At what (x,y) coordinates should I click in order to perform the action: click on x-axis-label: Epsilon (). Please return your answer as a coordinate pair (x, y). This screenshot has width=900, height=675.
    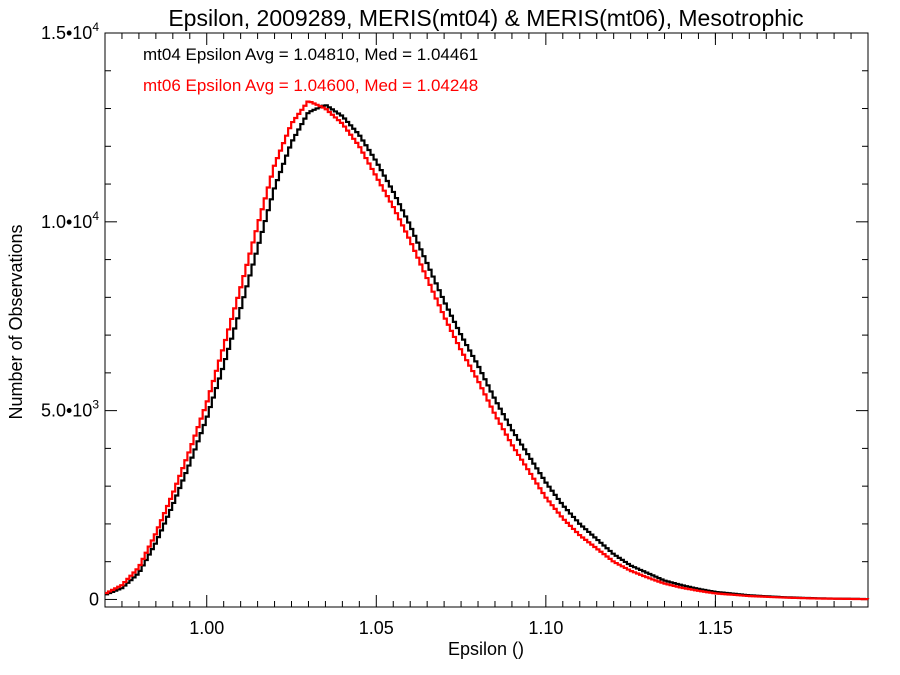
    Looking at the image, I should click on (486, 649).